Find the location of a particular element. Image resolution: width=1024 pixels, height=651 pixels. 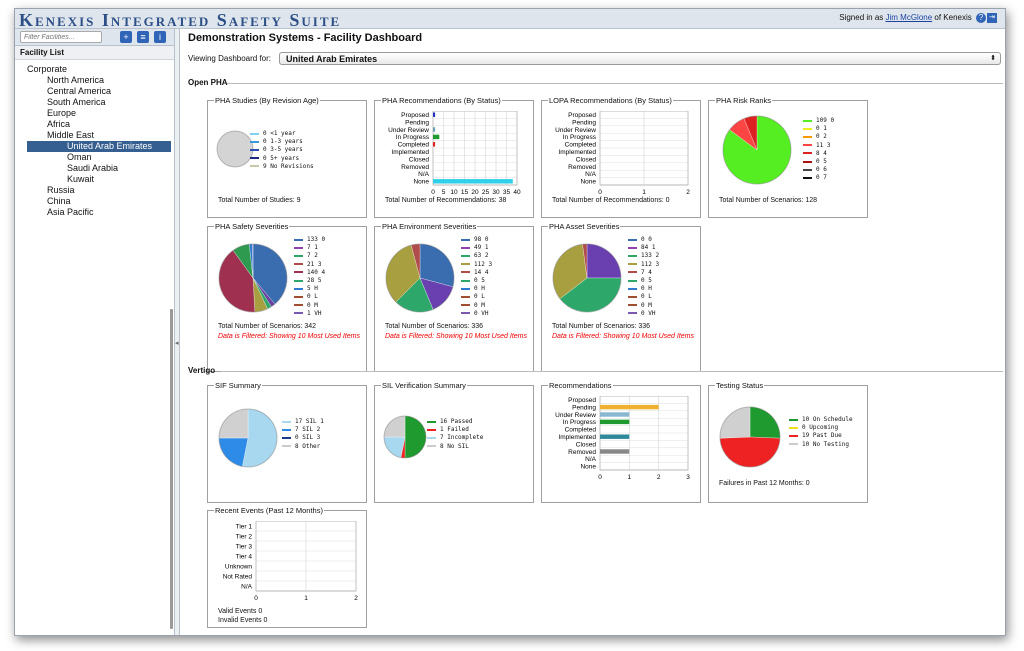

facility-item: Central America is located at coordinates (79, 91).